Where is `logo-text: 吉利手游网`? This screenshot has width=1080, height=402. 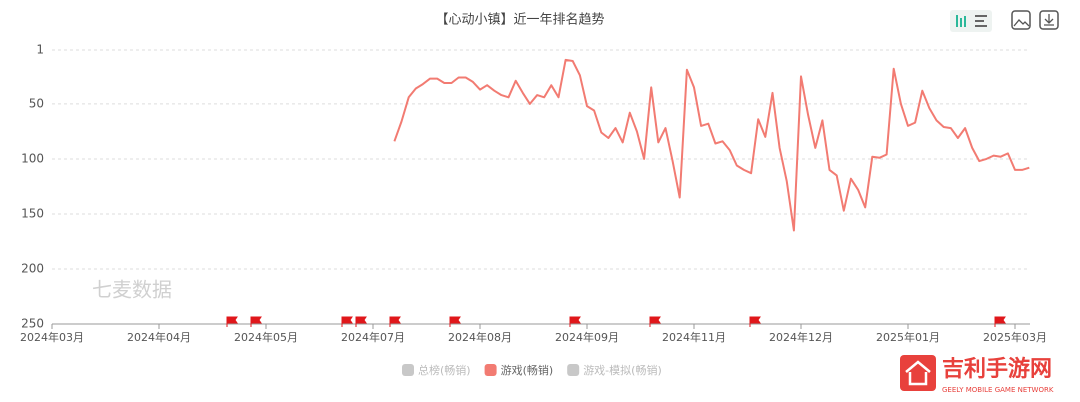
logo-text: 吉利手游网 is located at coordinates (997, 369).